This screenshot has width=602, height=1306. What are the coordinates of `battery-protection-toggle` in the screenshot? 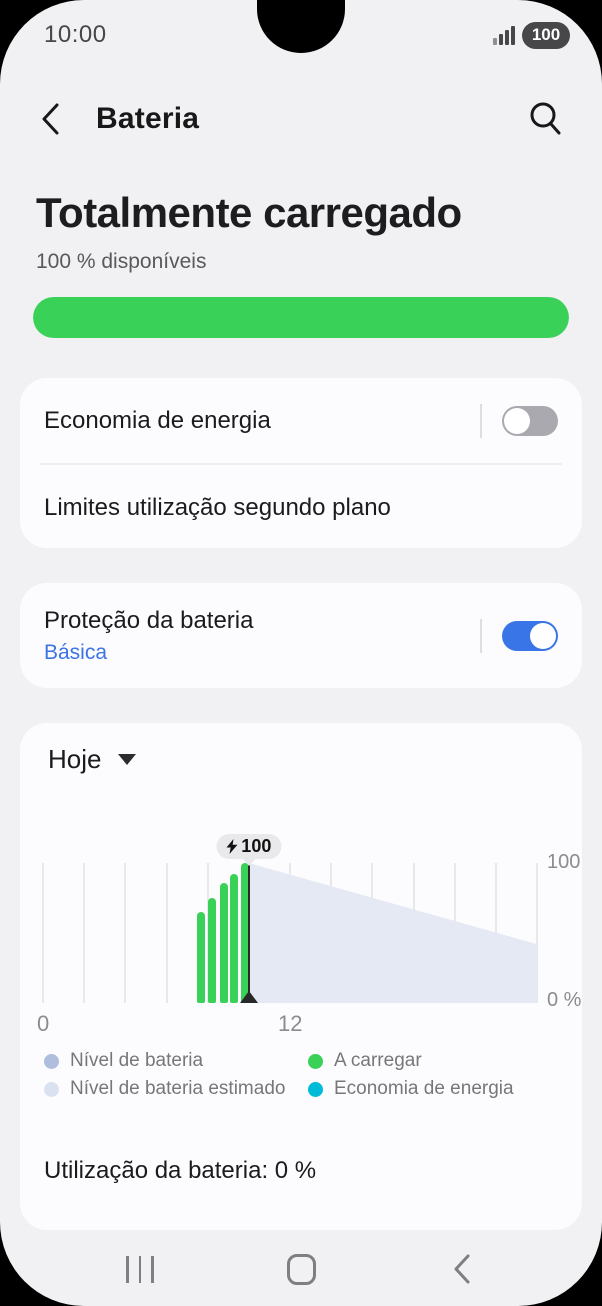 It's located at (530, 635).